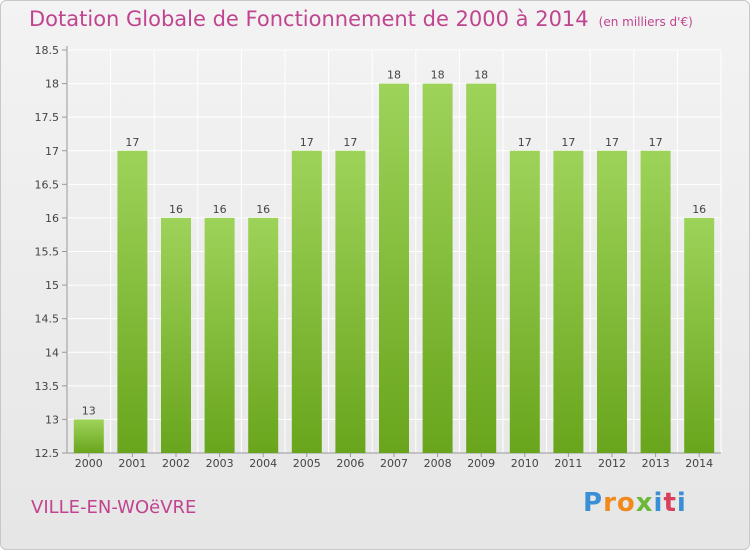 Image resolution: width=750 pixels, height=550 pixels. What do you see at coordinates (47, 319) in the screenshot?
I see `y-tick-label: 14.5` at bounding box center [47, 319].